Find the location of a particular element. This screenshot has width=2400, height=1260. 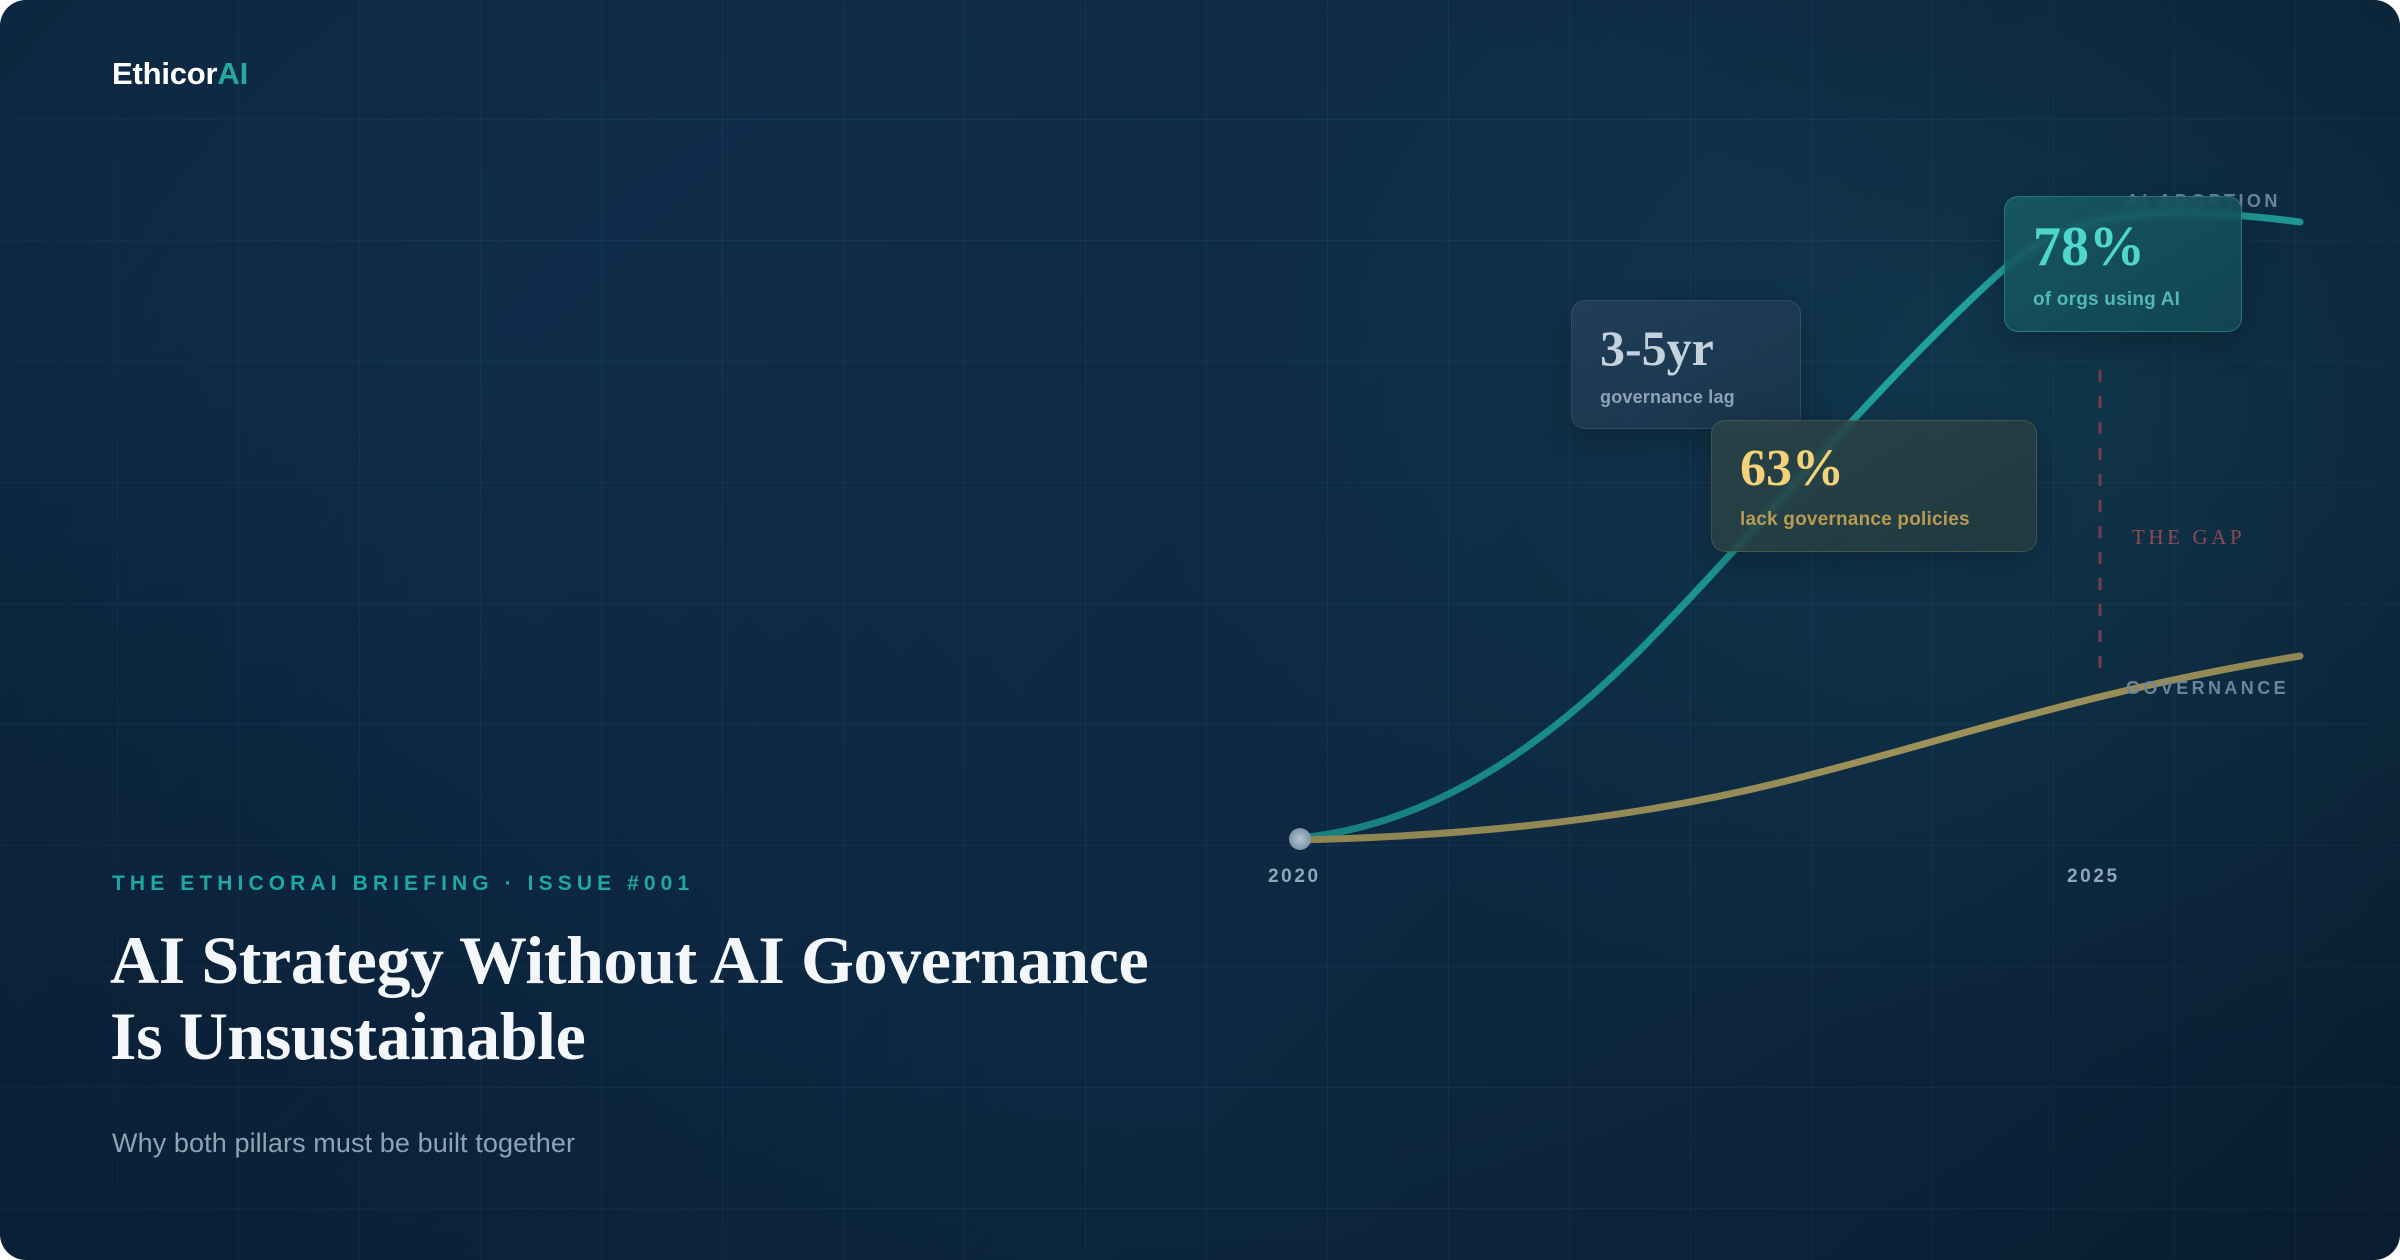

series-label-governance: GOVERNANCE is located at coordinates (2208, 688).